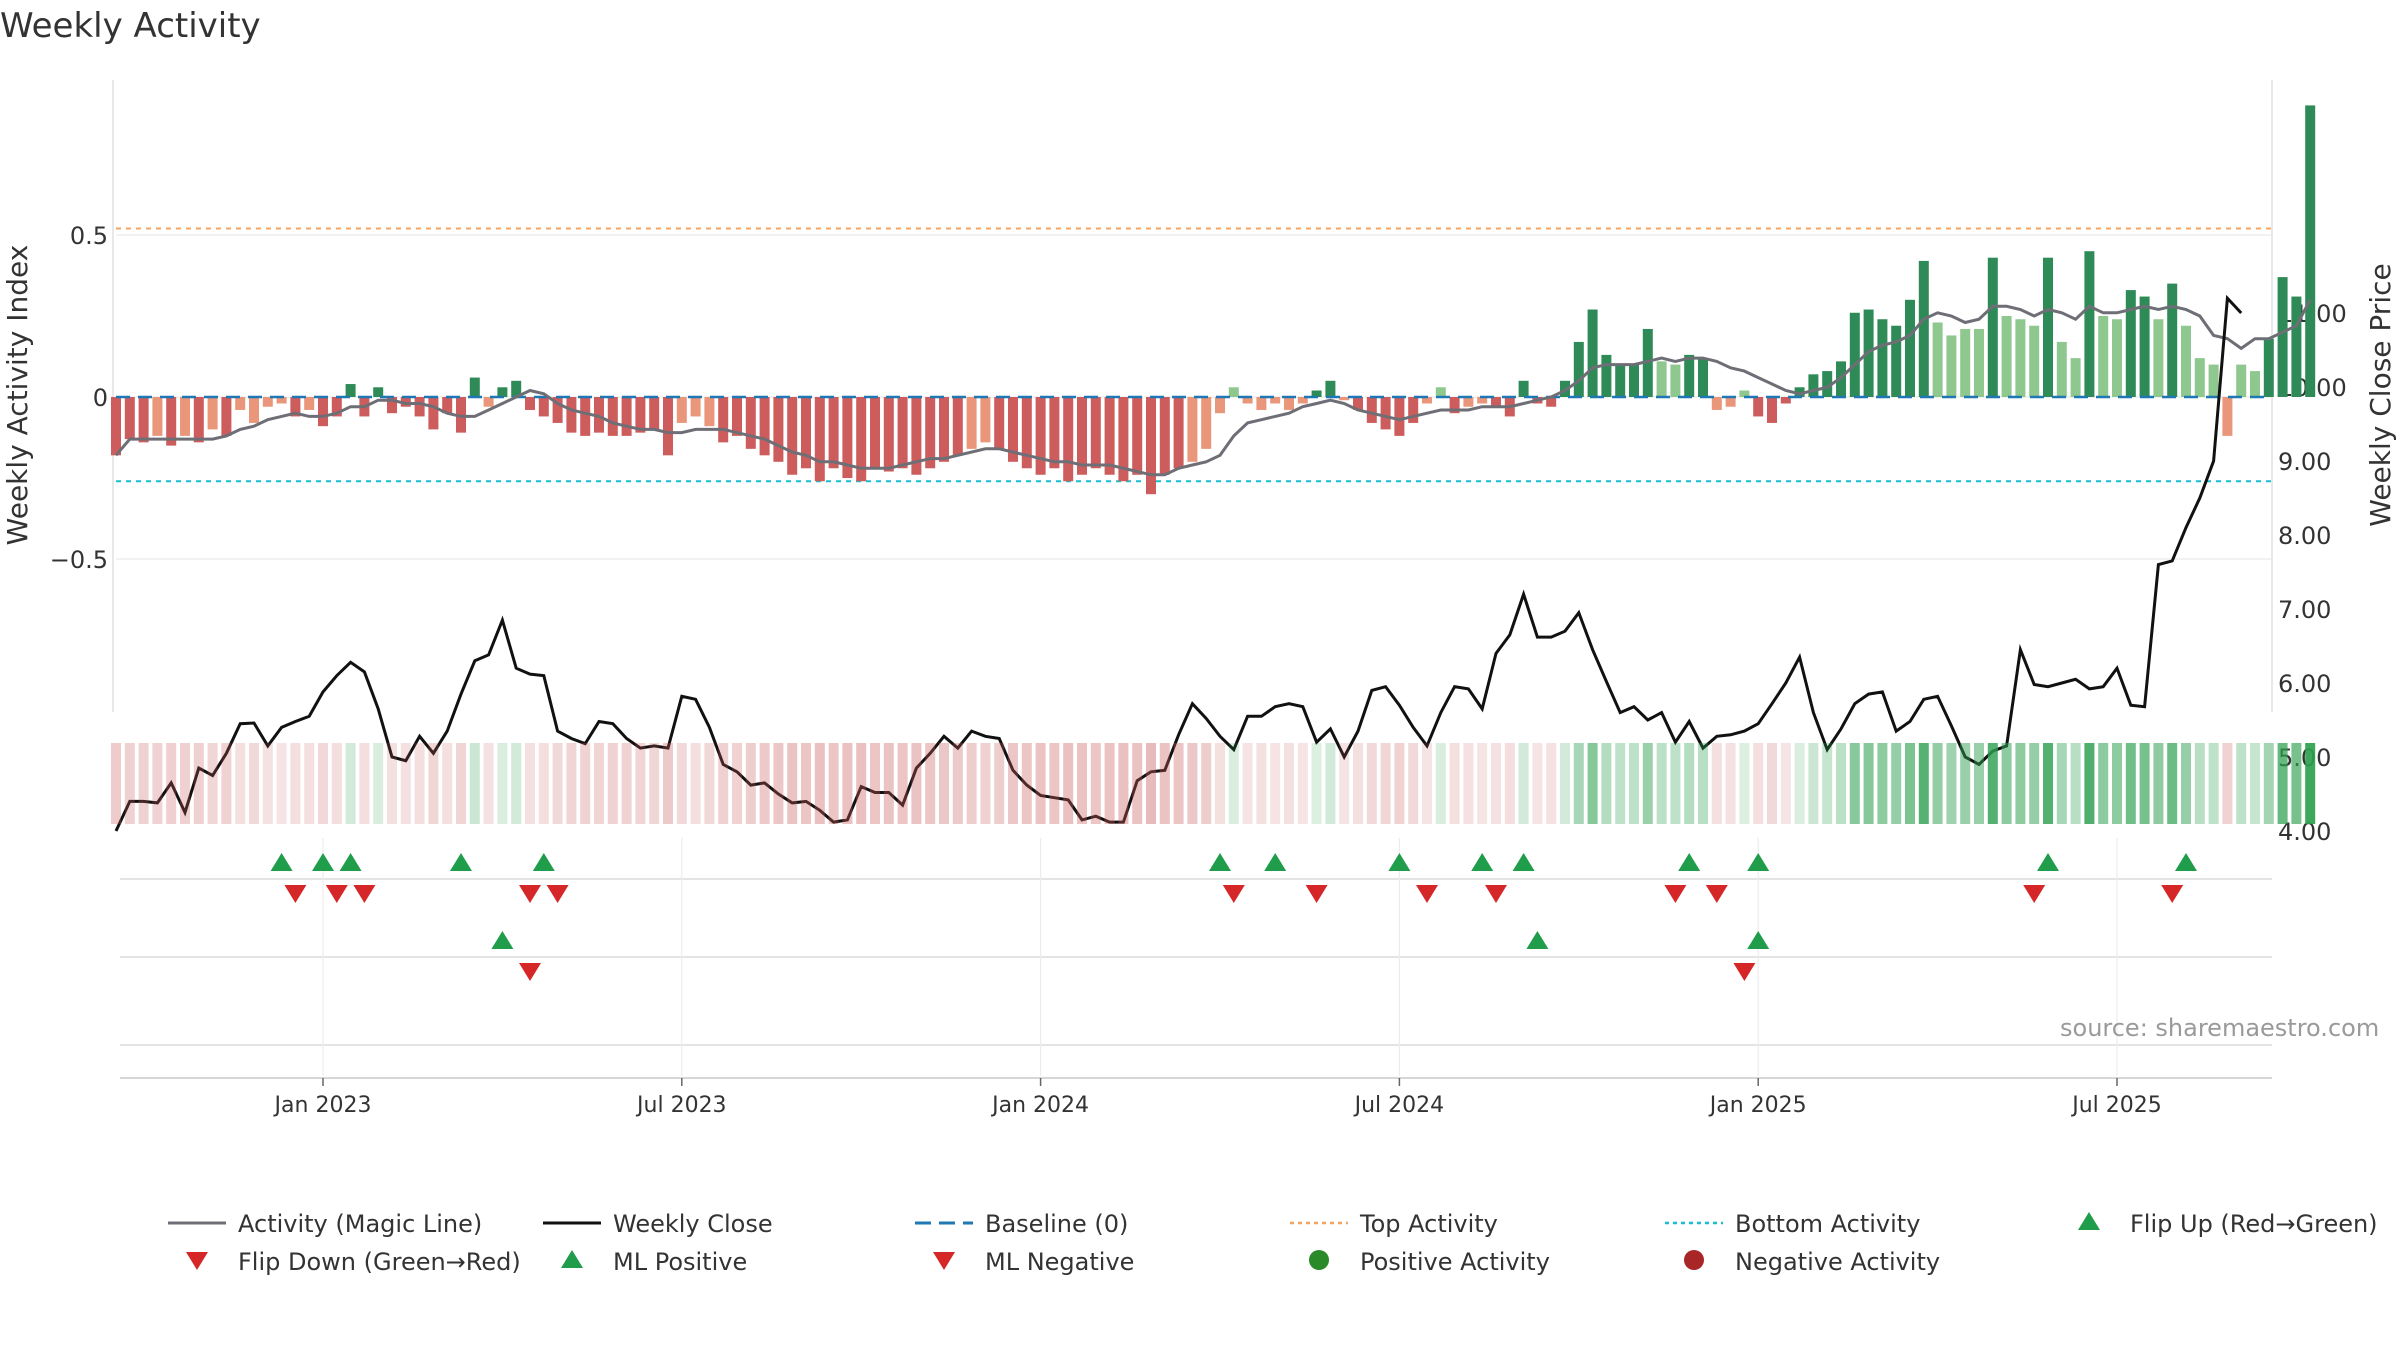  What do you see at coordinates (2304, 684) in the screenshot?
I see `y2-tick-label: 6.00` at bounding box center [2304, 684].